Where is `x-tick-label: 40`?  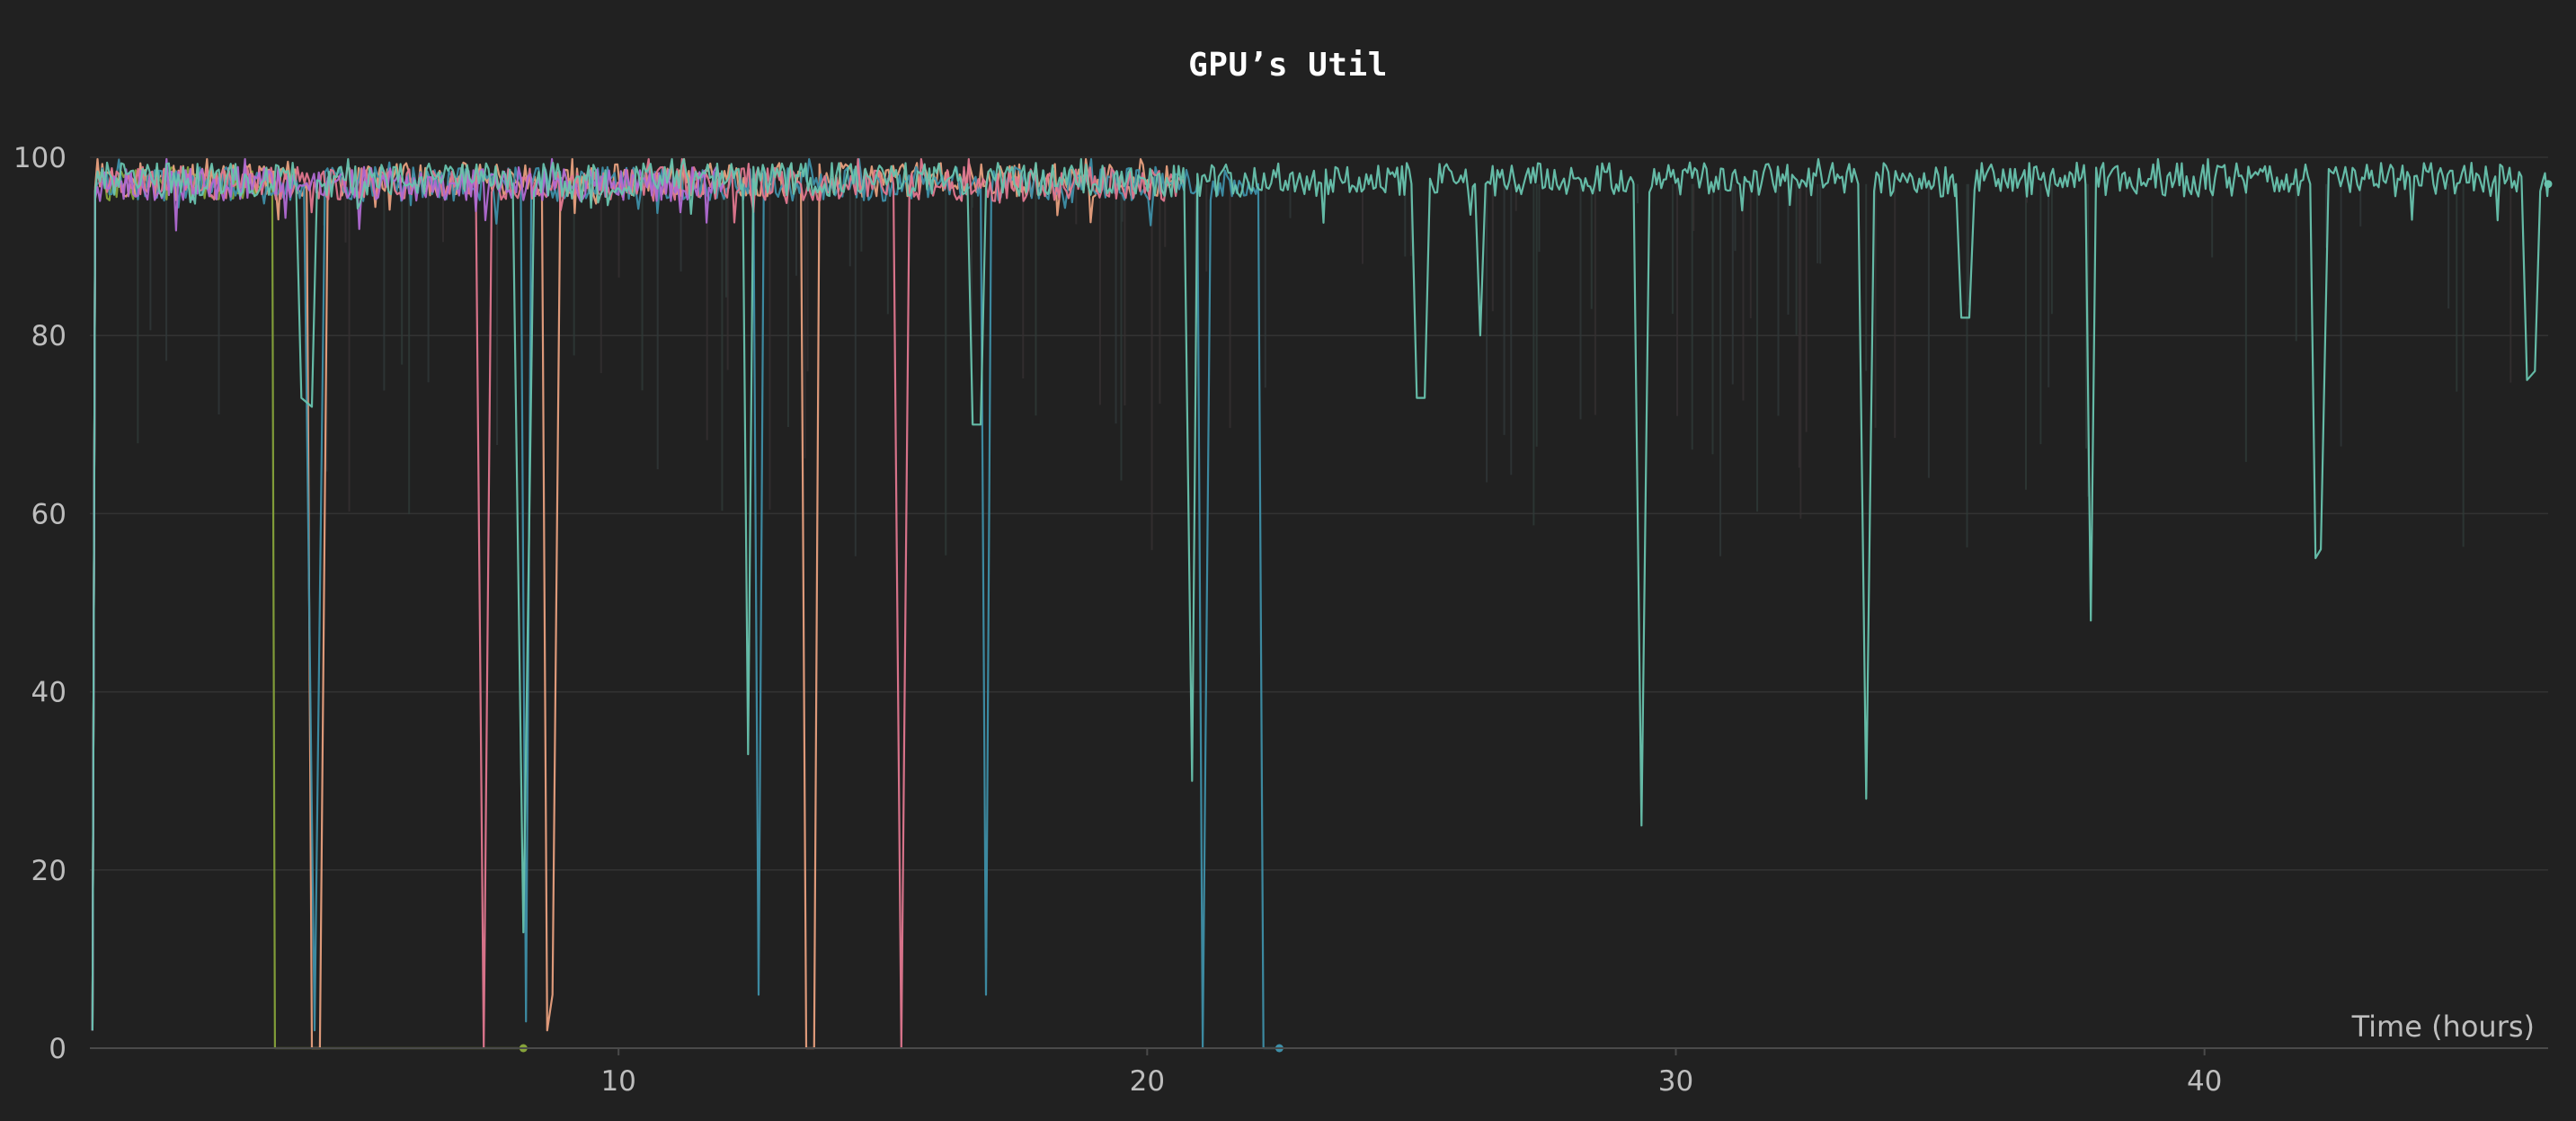
x-tick-label: 40 is located at coordinates (2204, 1081).